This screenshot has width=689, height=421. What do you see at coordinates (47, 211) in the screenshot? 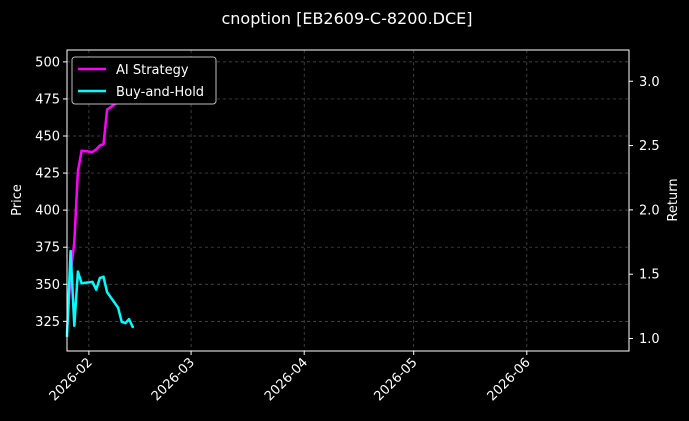
I see `y-tick-label: 400` at bounding box center [47, 211].